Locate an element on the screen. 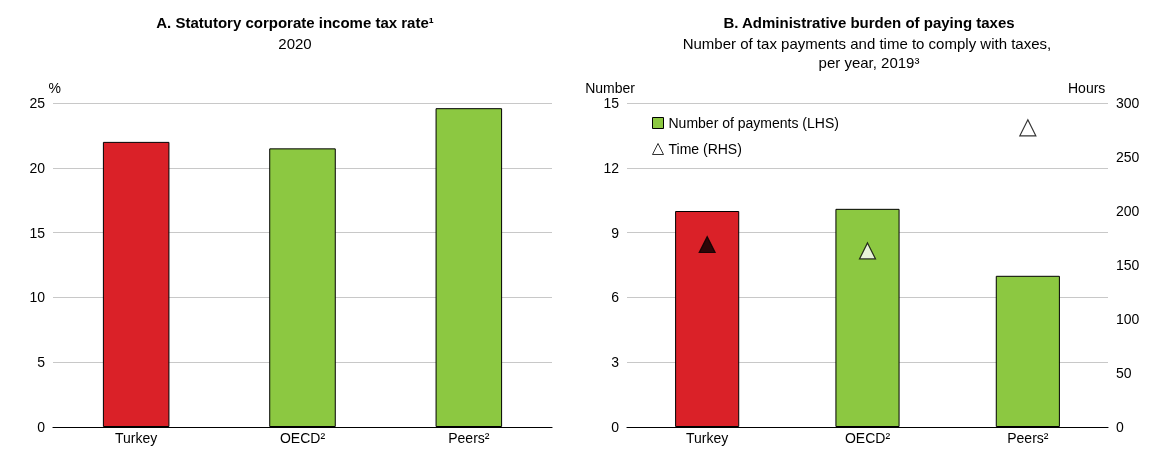 Image resolution: width=1164 pixels, height=463 pixels. y2-tick-label: 100 is located at coordinates (1128, 319).